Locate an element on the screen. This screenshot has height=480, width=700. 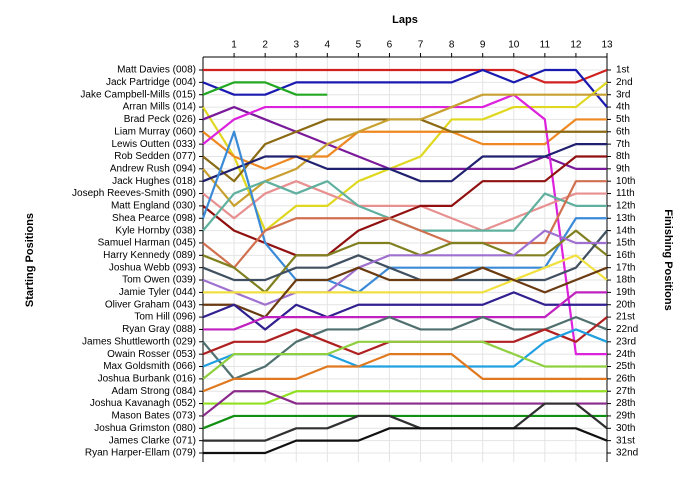
y2-tick-label: 8th is located at coordinates (623, 156).